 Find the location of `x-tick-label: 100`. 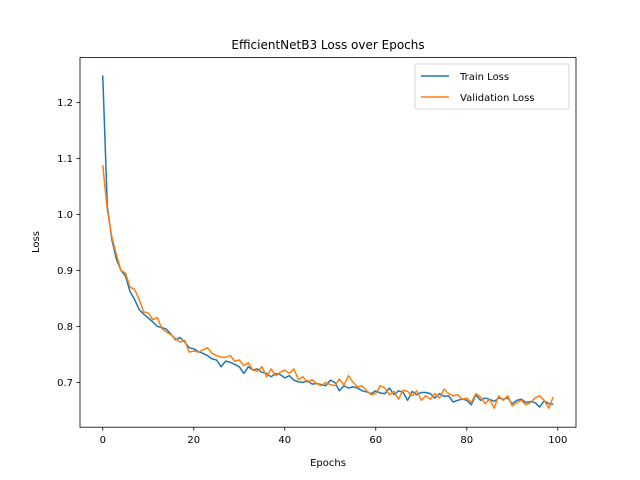

x-tick-label: 100 is located at coordinates (557, 440).